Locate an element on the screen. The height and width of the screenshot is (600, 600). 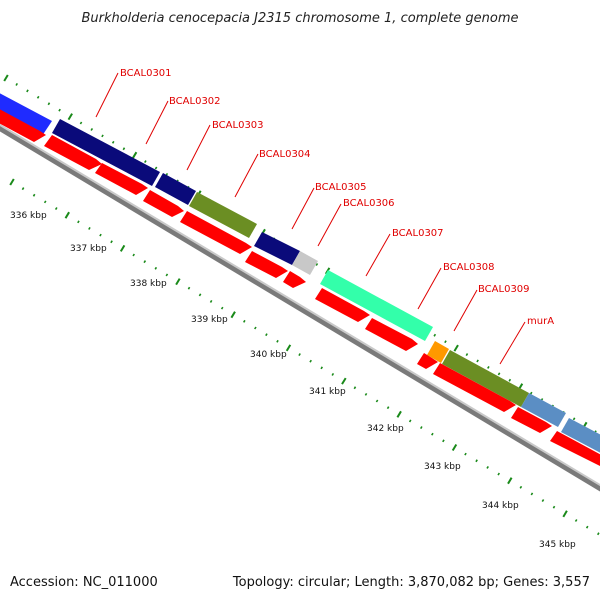
feature-bar-orange is located at coordinates (438, 352).